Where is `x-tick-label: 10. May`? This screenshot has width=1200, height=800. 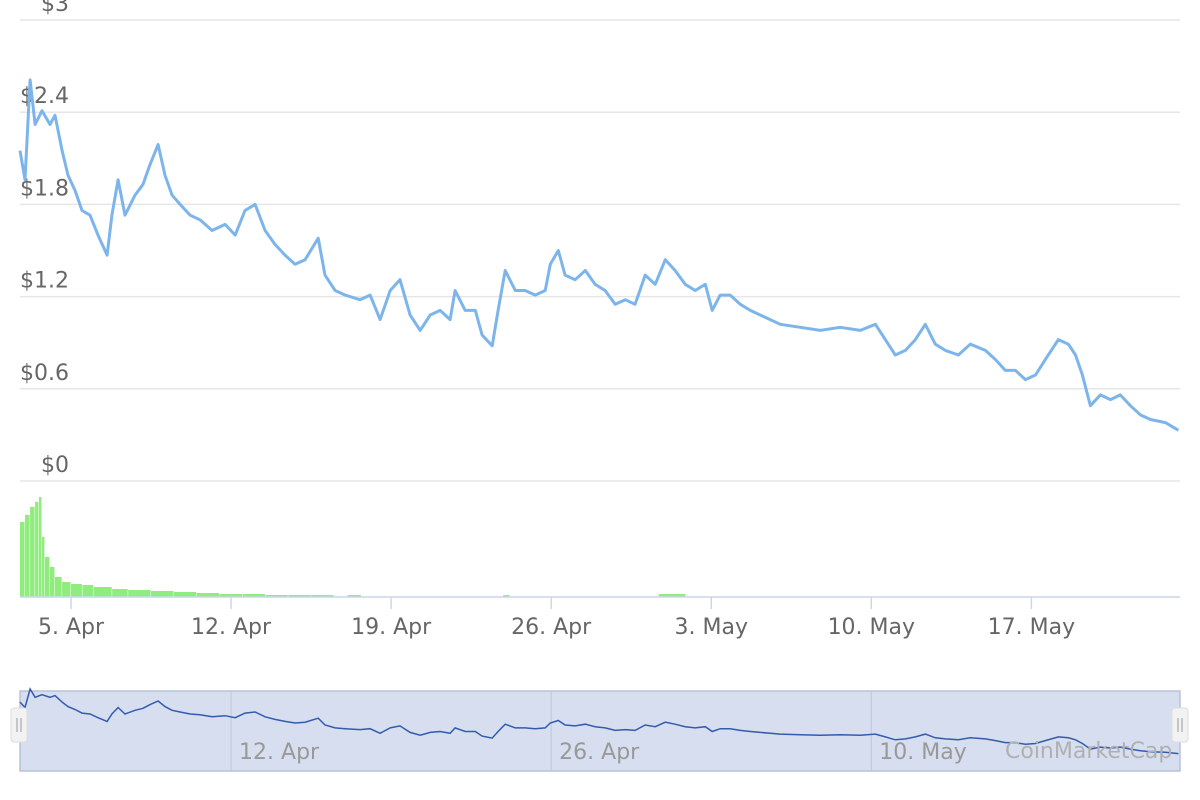 x-tick-label: 10. May is located at coordinates (871, 627).